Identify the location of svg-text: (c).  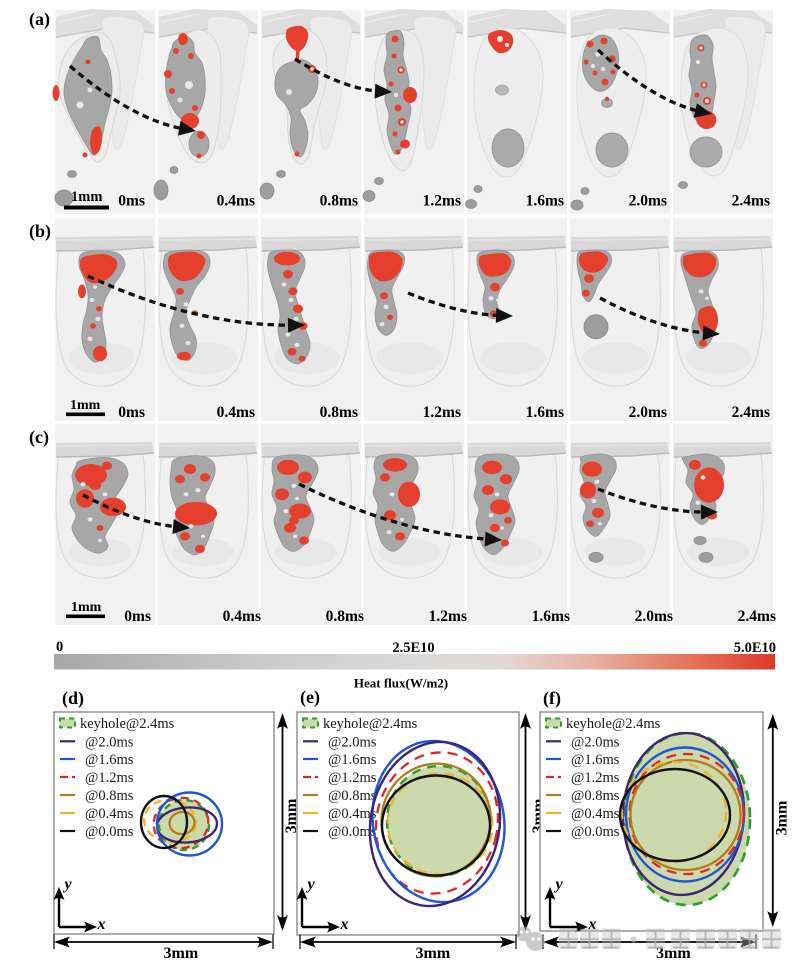
(39, 437).